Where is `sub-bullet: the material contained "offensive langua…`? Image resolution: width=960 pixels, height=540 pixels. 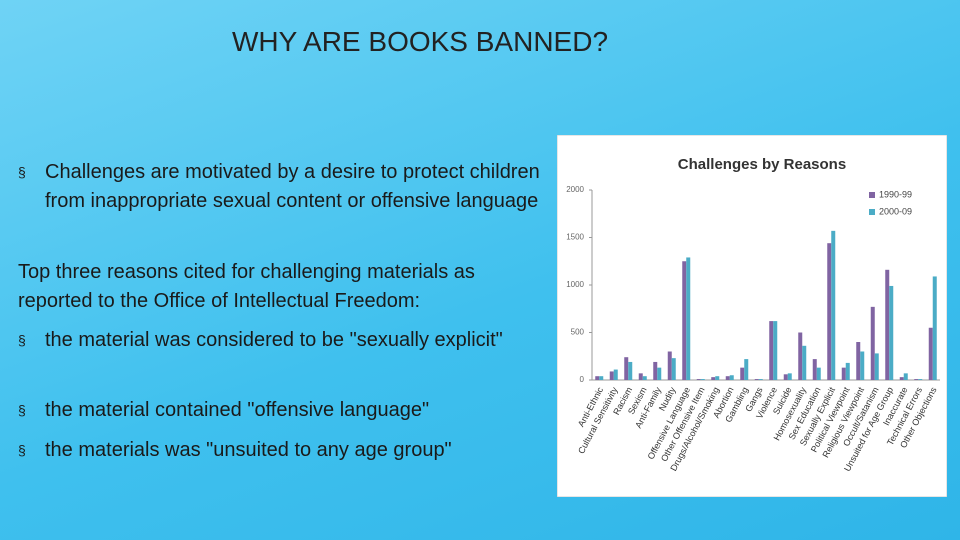
sub-bullet: the material contained "offensive langua… is located at coordinates (296, 410).